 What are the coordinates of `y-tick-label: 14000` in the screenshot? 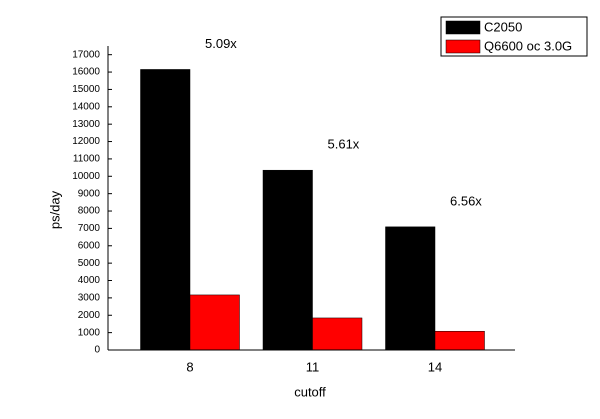 It's located at (86, 106).